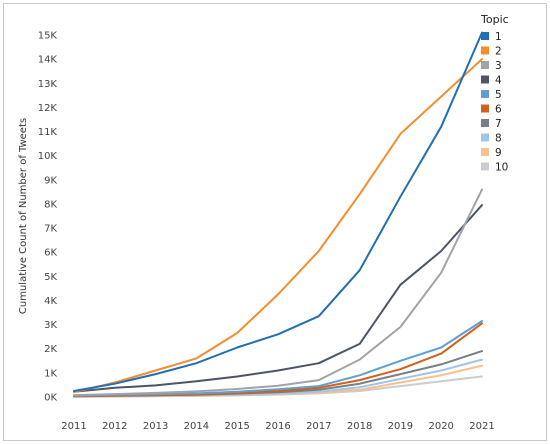 Image resolution: width=550 pixels, height=444 pixels. What do you see at coordinates (498, 110) in the screenshot?
I see `legend-label-topic-6: 6` at bounding box center [498, 110].